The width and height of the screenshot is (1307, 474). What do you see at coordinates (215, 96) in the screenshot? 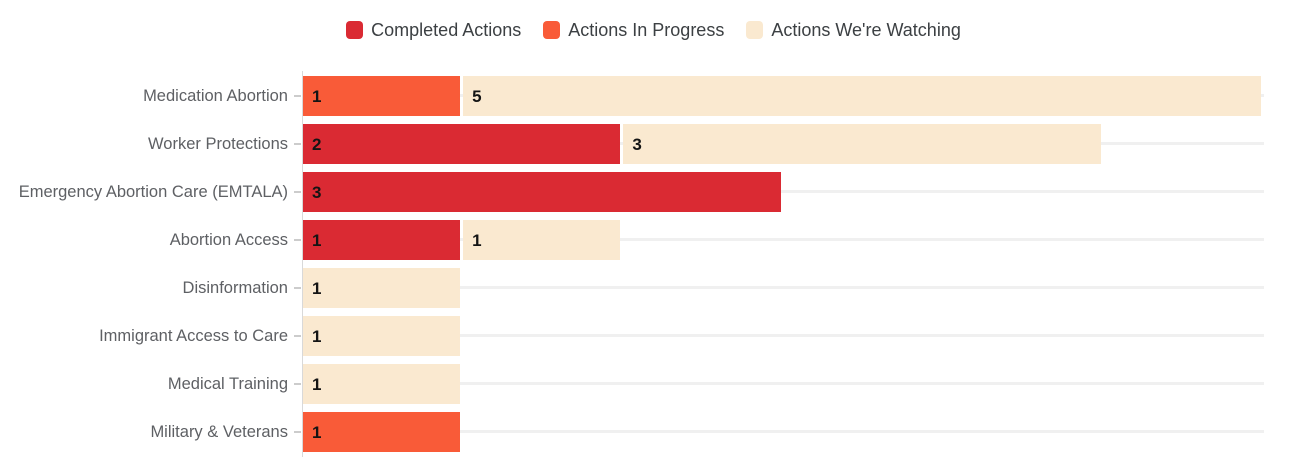
I see `category-label: Medication Abortion` at bounding box center [215, 96].